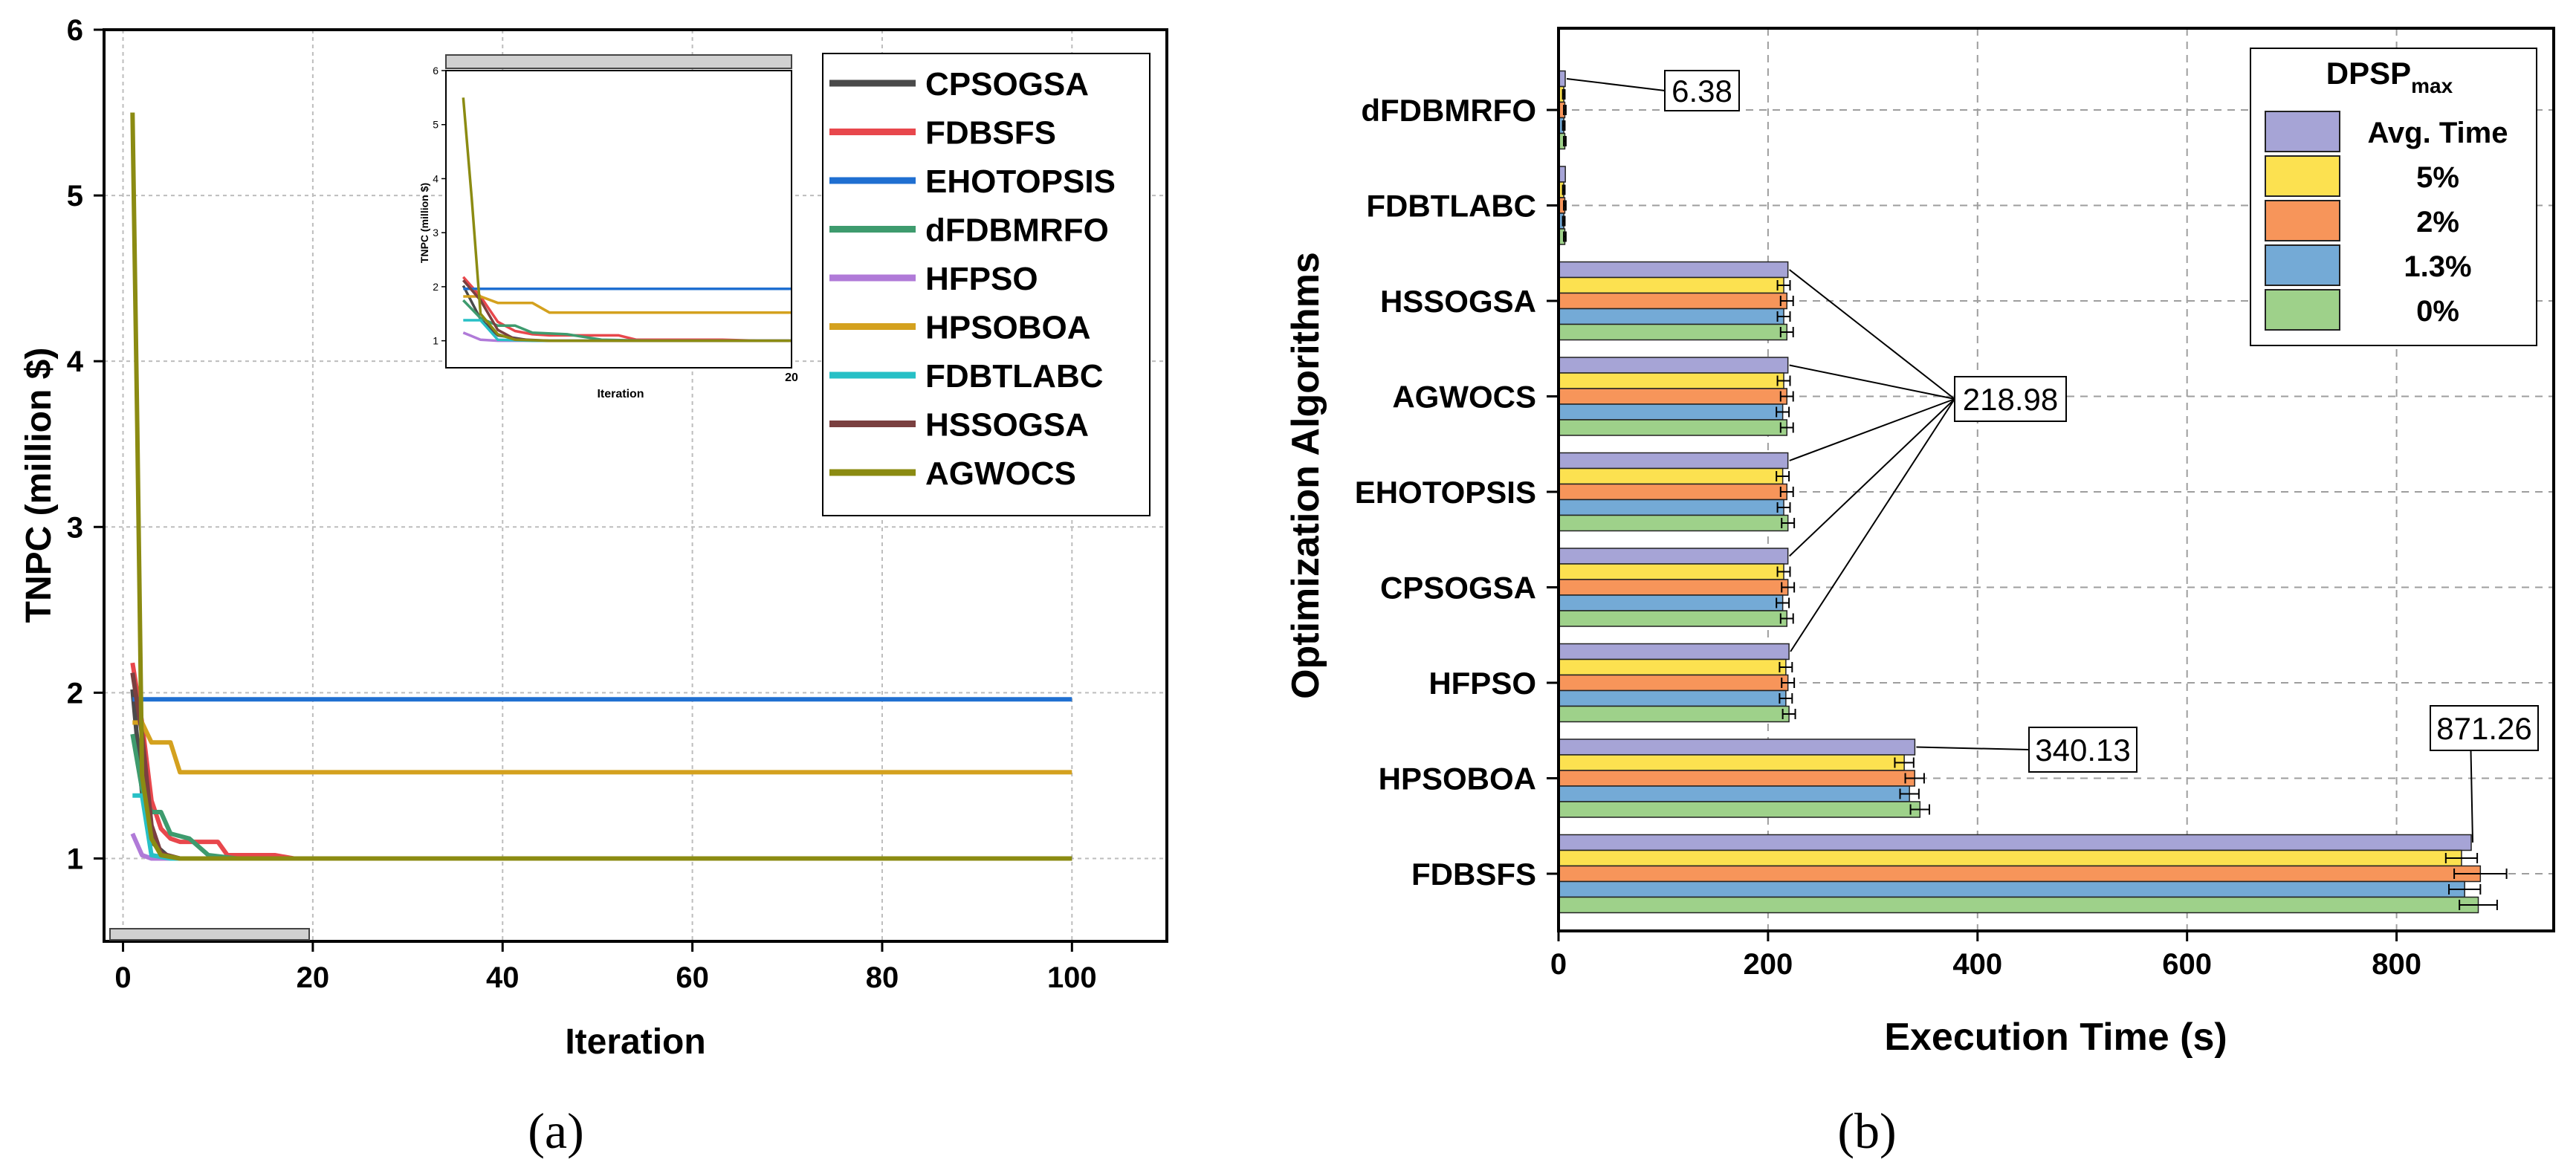 The width and height of the screenshot is (2576, 1162). I want to click on bar-hpsoboa-avgtime, so click(1737, 747).